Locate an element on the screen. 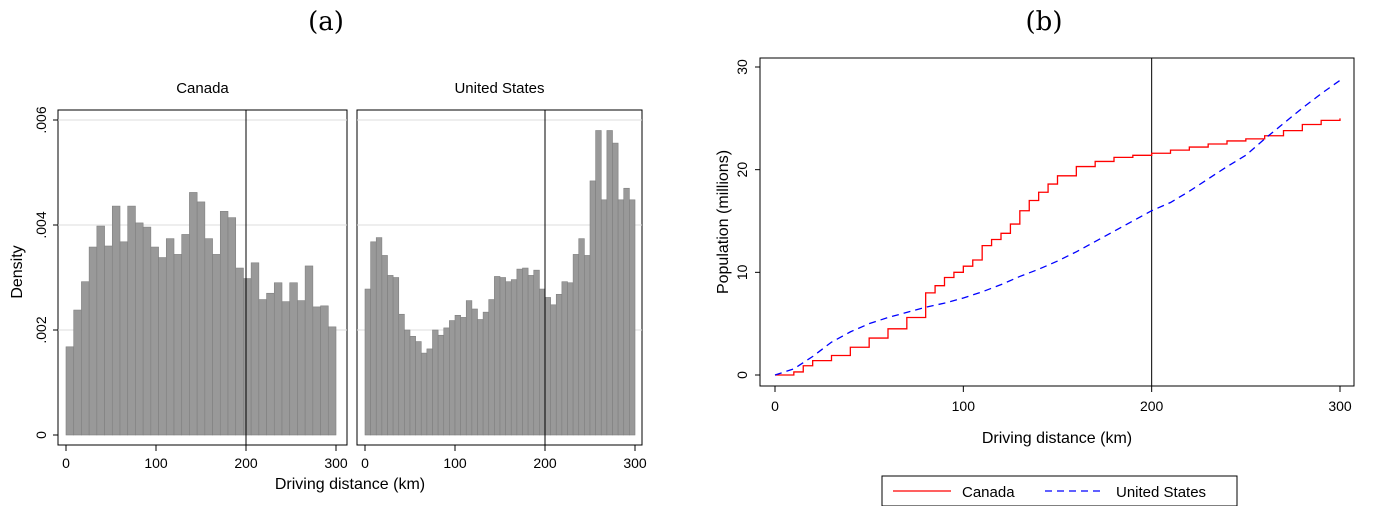 The image size is (1374, 506). y-axis-title: Density is located at coordinates (17, 271).